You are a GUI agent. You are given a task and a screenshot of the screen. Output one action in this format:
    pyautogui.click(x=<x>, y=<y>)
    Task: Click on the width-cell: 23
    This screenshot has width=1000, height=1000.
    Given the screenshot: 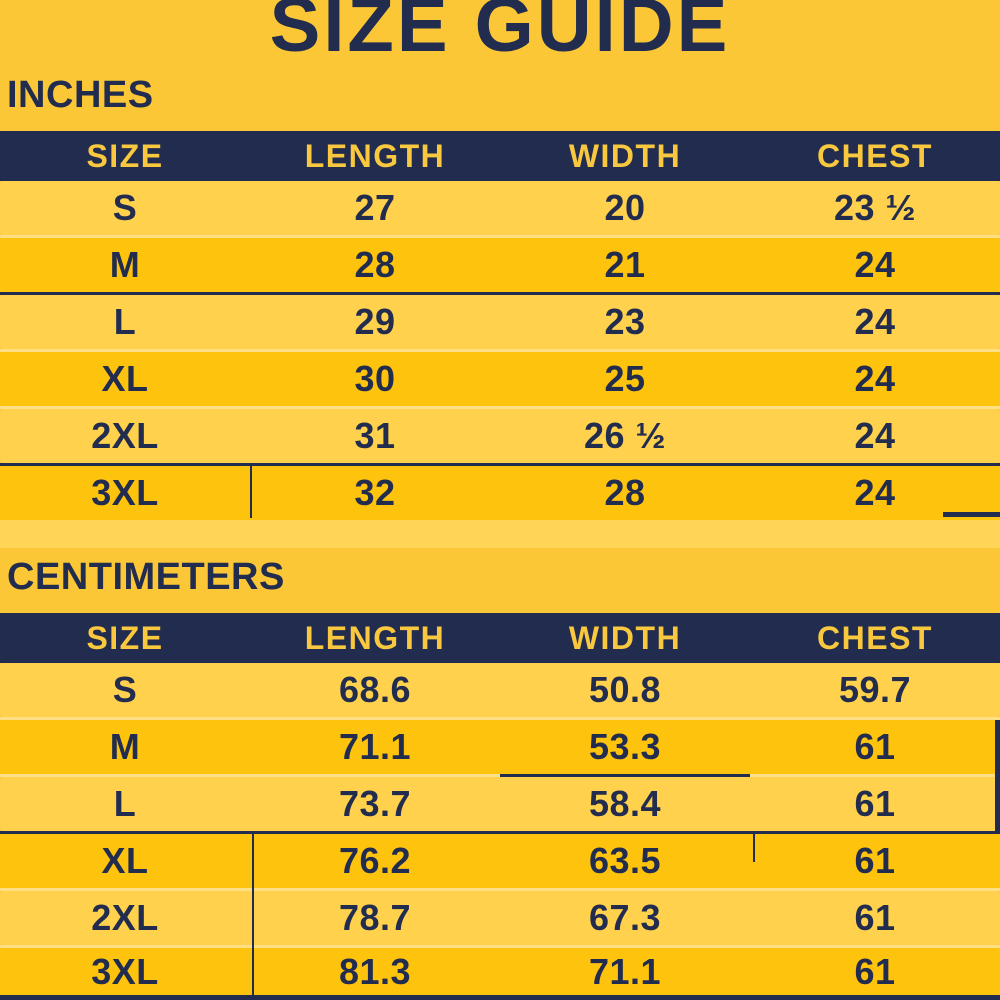 What is the action you would take?
    pyautogui.click(x=625, y=321)
    